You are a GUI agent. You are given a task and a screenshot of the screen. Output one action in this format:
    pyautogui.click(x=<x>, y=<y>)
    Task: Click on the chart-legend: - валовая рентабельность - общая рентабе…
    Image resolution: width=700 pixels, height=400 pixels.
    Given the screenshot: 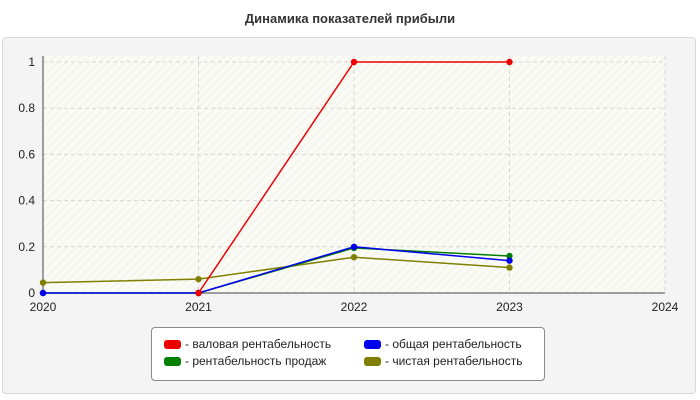 What is the action you would take?
    pyautogui.click(x=348, y=354)
    